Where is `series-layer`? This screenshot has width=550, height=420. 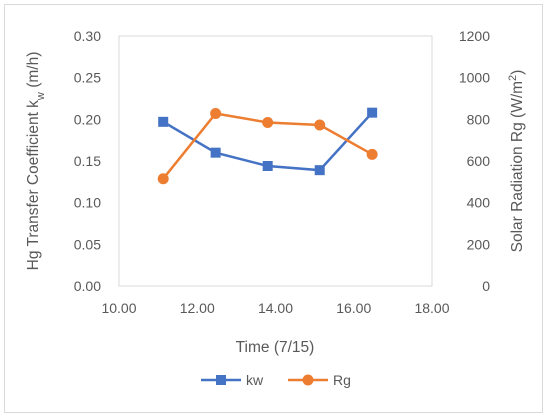 series-layer is located at coordinates (267, 146).